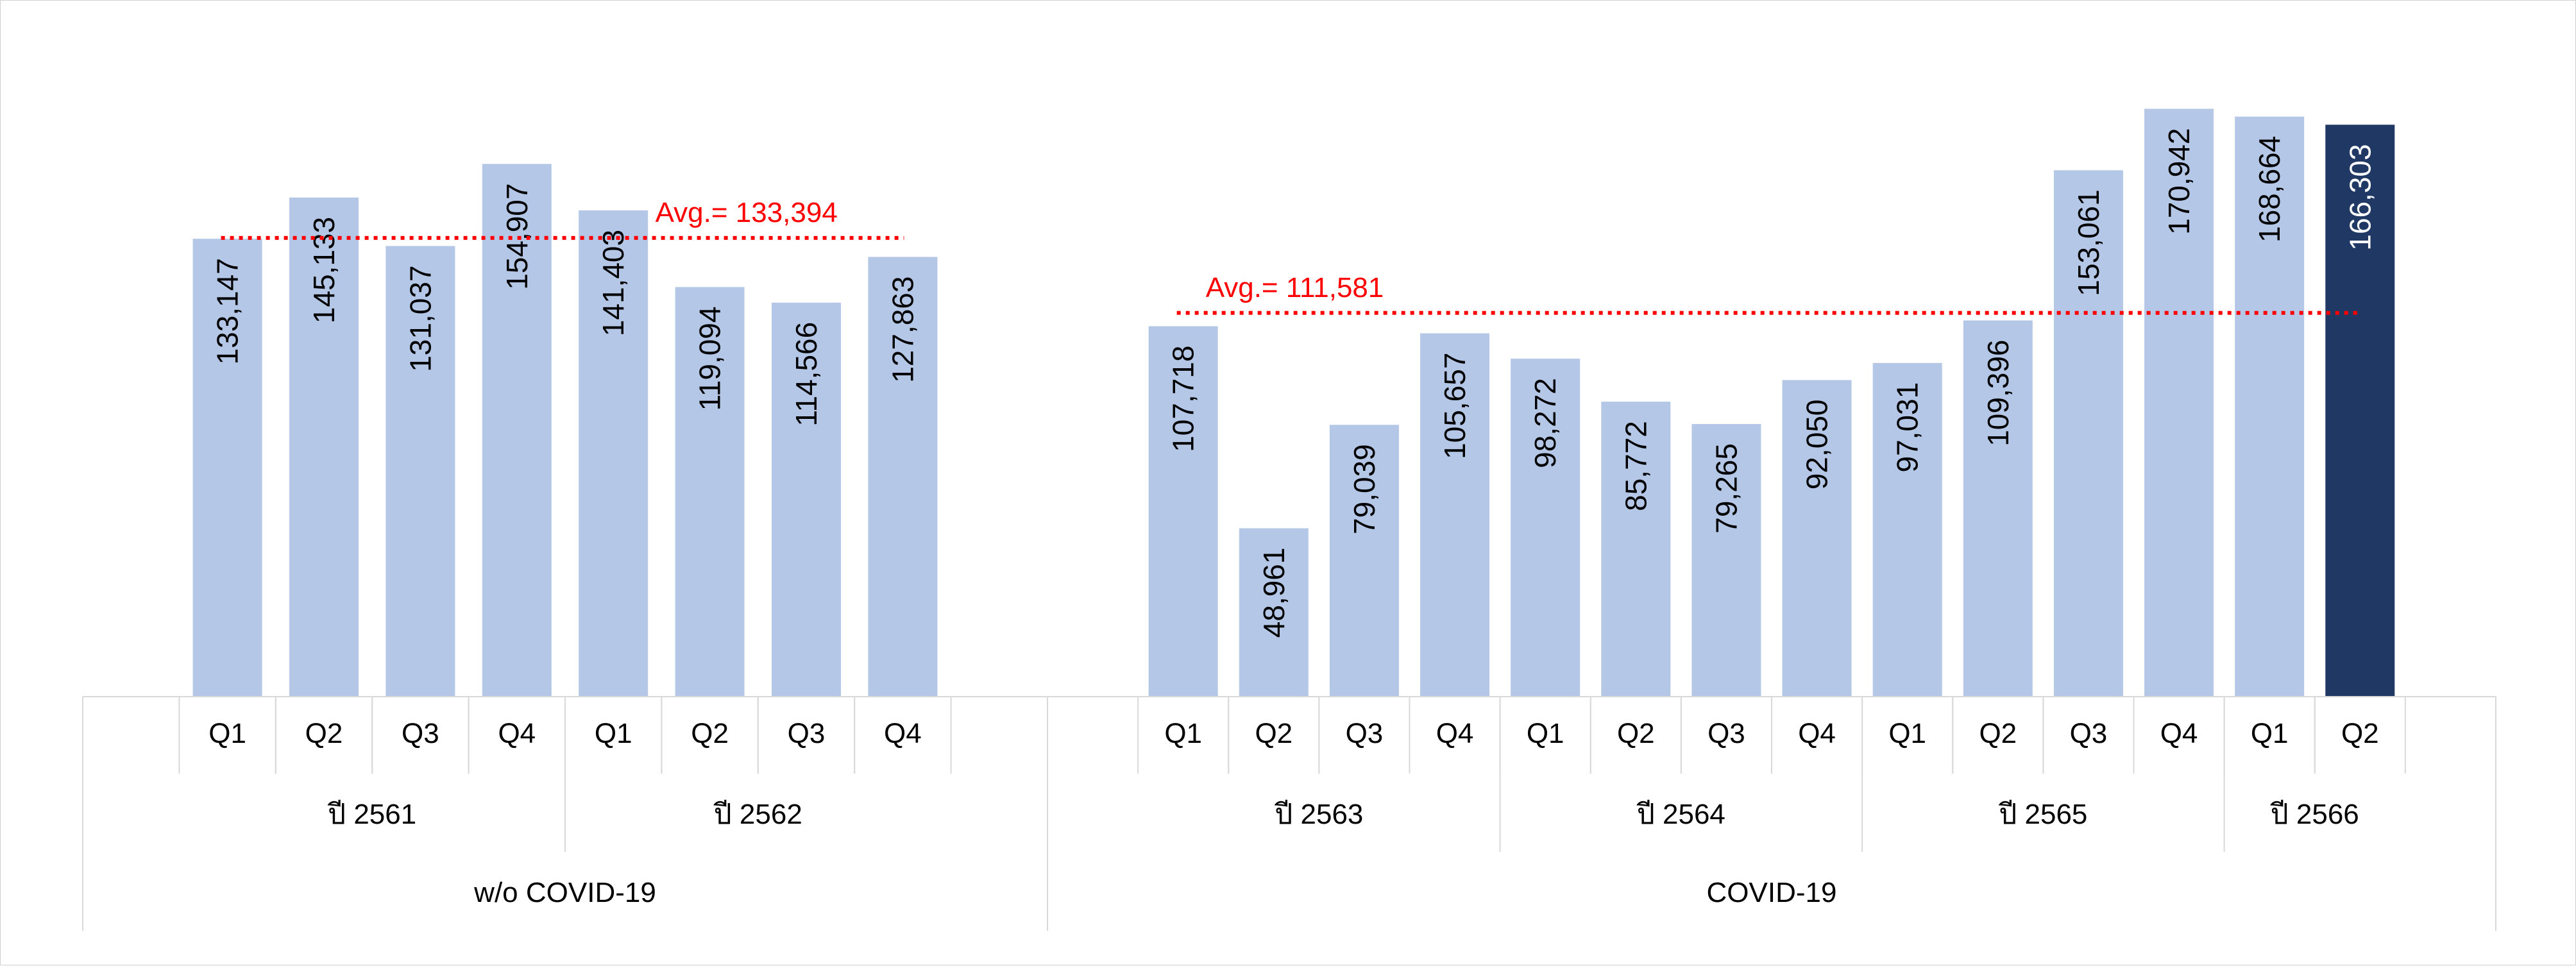  Describe the element at coordinates (1680, 814) in the screenshot. I see `year-tick-label: ปี 2564` at that location.